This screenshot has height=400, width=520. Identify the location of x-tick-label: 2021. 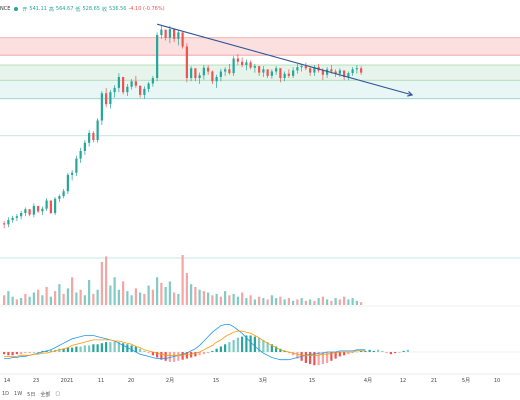
(67, 381).